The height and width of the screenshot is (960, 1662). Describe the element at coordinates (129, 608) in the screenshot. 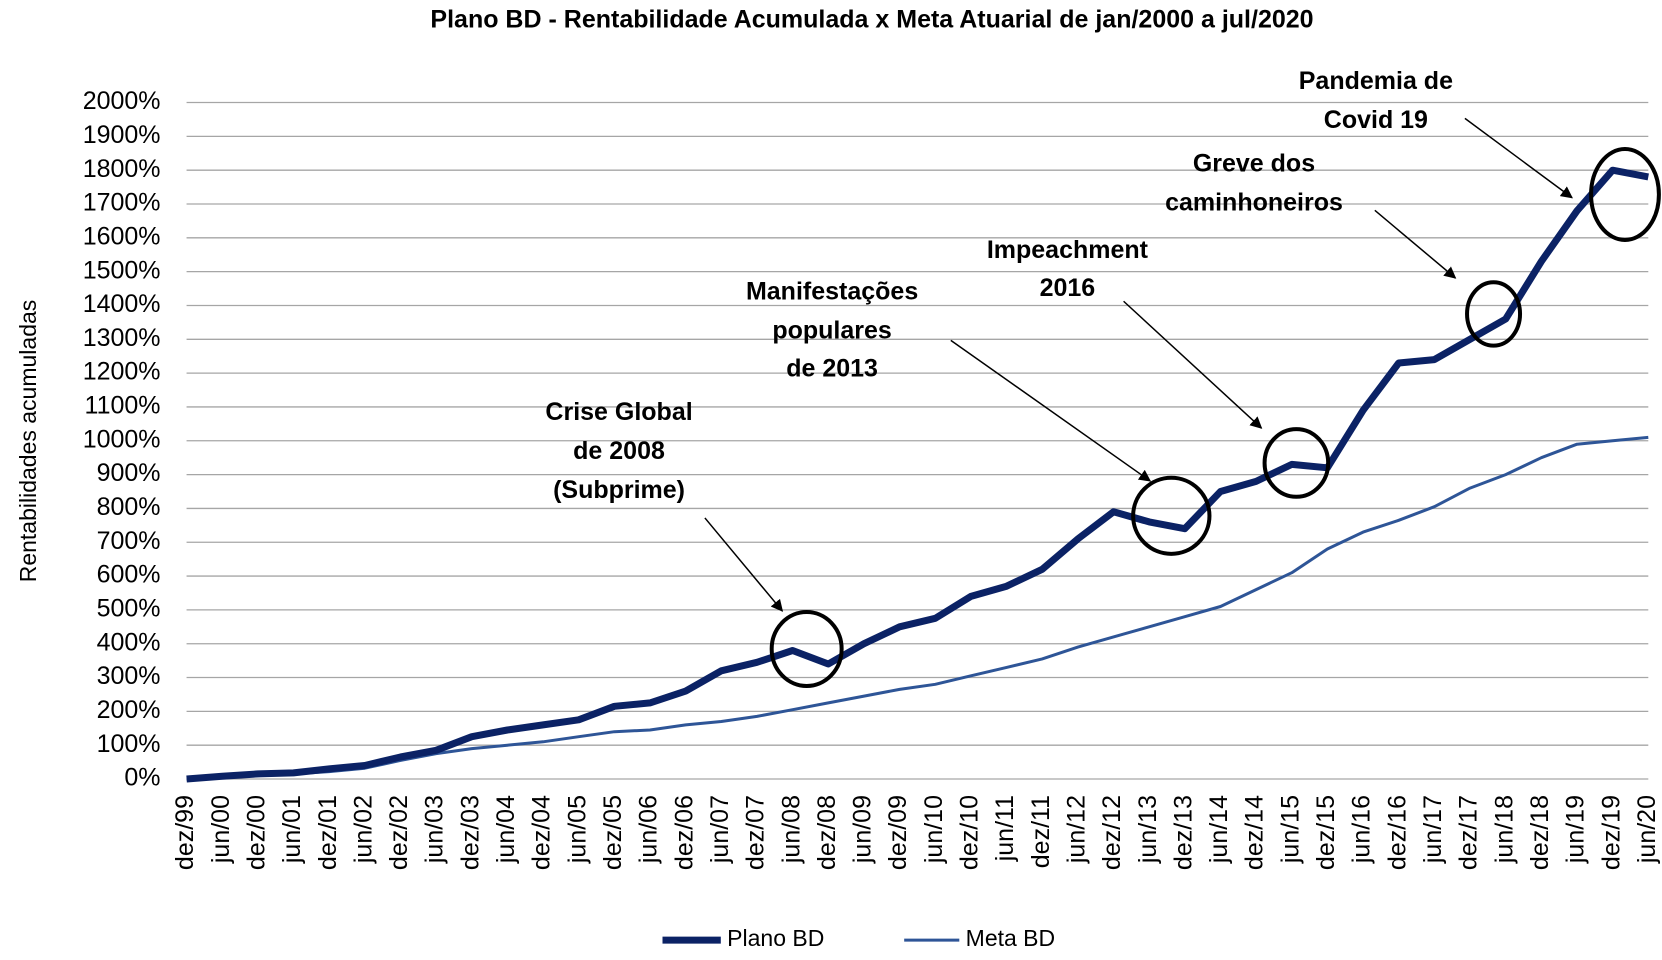

I see `y-tick-label: 500%` at that location.